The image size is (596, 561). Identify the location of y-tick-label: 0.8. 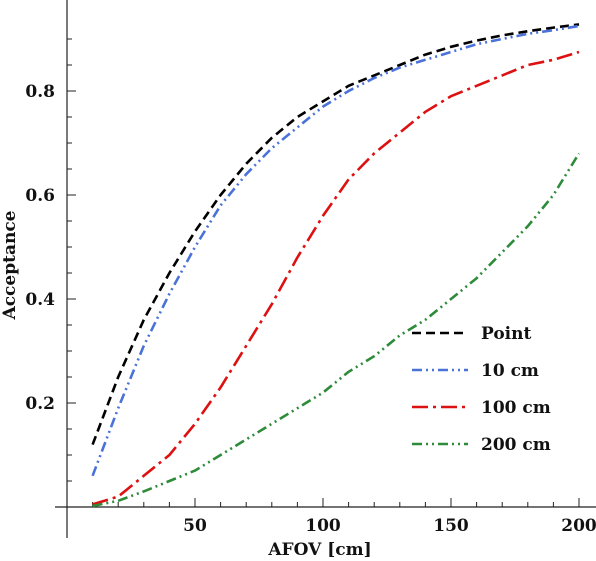
(40, 92).